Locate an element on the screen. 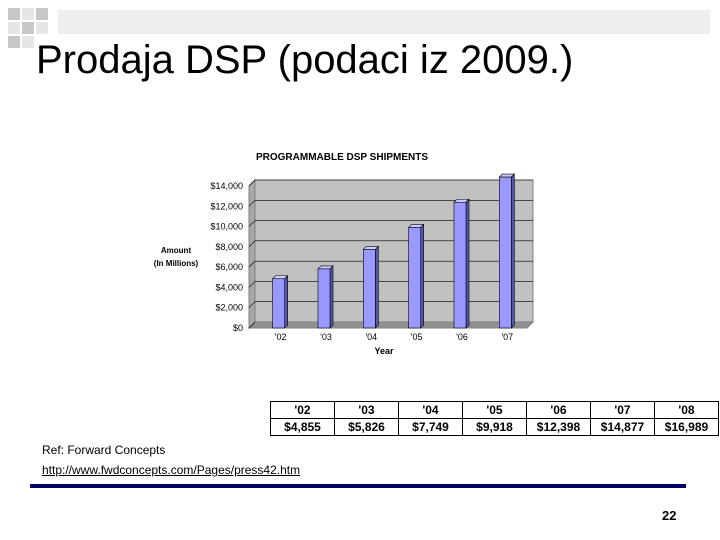  title-decoration is located at coordinates (359, 28).